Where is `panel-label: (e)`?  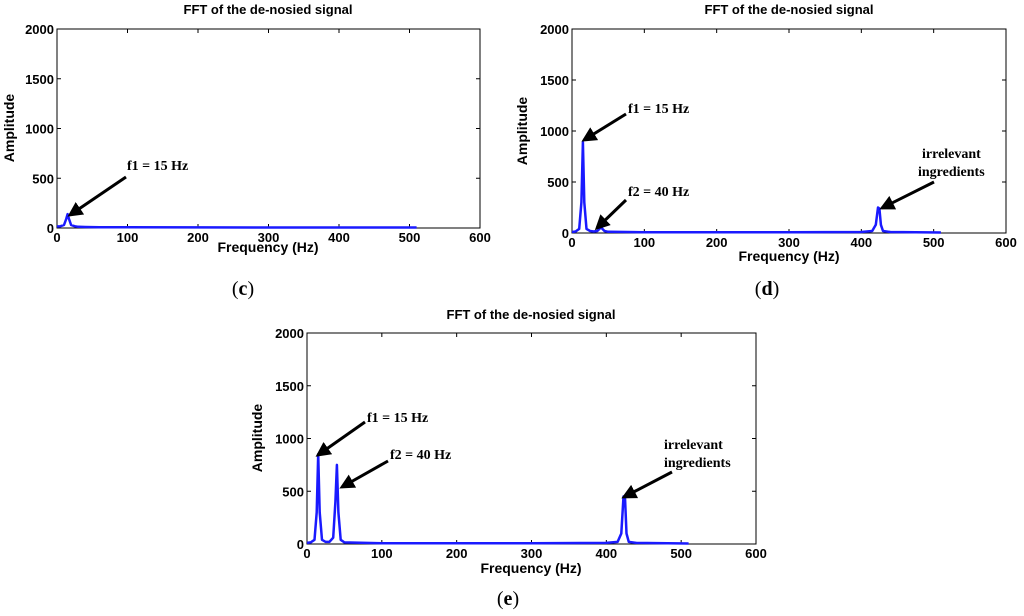 panel-label: (e) is located at coordinates (508, 599).